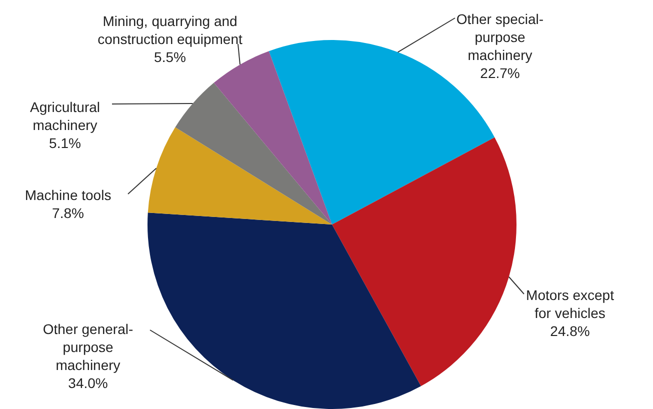 This screenshot has height=409, width=653. What do you see at coordinates (570, 330) in the screenshot?
I see `data-label: 24.8%` at bounding box center [570, 330].